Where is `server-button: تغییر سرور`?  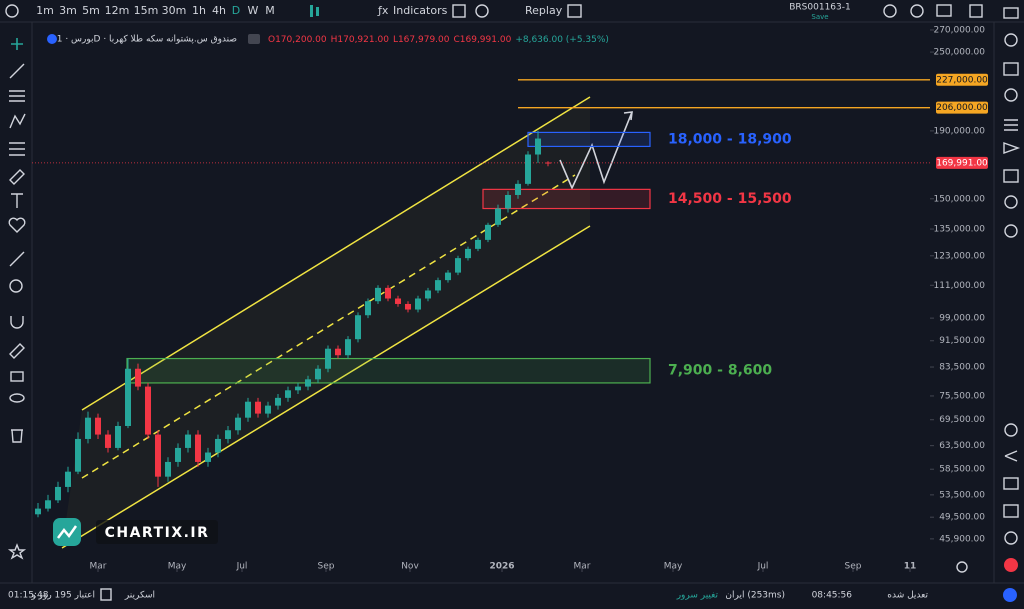 server-button: تغییر سرور is located at coordinates (697, 596).